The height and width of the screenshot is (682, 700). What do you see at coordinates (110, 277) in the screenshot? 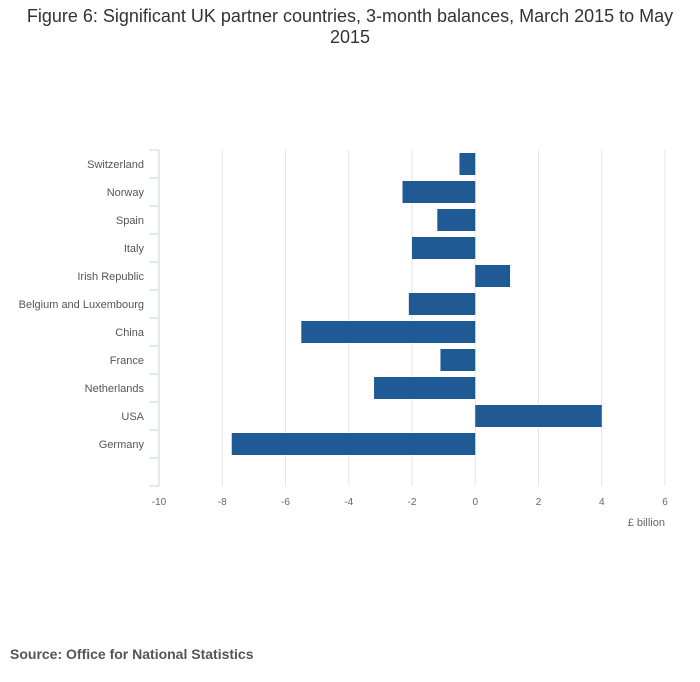
I see `category-label: Irish Republic` at bounding box center [110, 277].